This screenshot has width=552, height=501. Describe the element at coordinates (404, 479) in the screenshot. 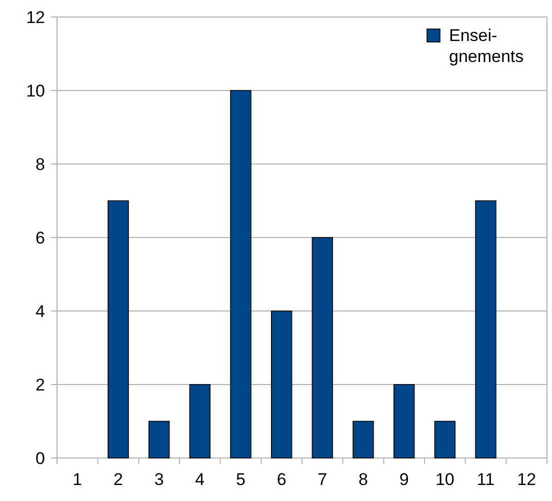

I see `x-tick-label: 9` at that location.